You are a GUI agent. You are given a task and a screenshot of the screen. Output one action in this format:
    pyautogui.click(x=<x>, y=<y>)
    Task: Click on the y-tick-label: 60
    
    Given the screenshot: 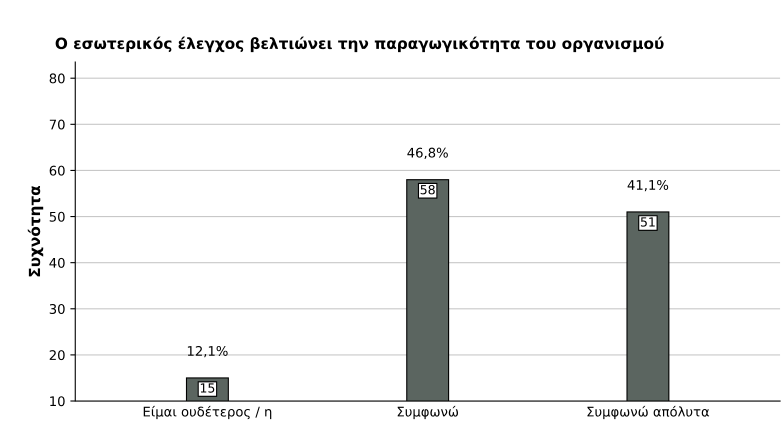 What is the action you would take?
    pyautogui.click(x=57, y=171)
    